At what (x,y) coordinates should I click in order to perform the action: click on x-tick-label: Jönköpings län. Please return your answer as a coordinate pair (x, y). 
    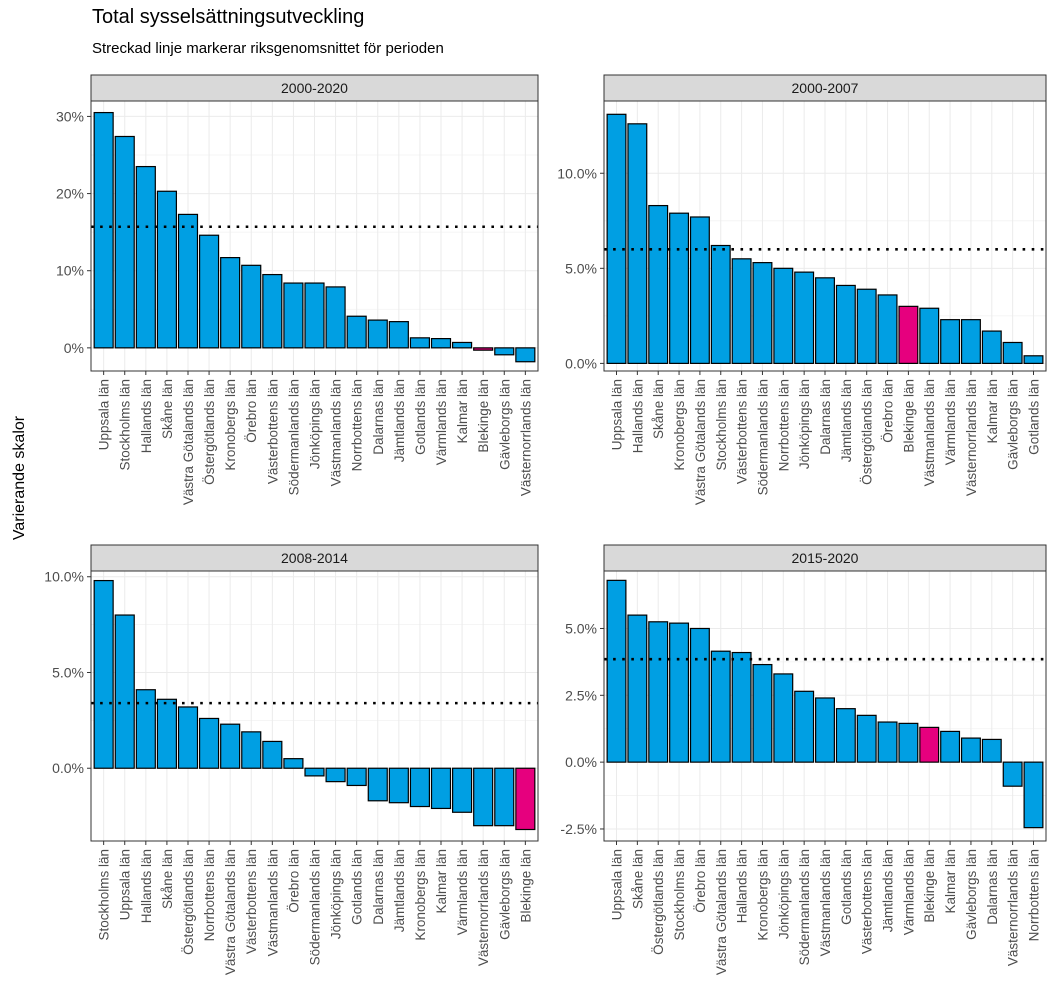
    Looking at the image, I should click on (783, 894).